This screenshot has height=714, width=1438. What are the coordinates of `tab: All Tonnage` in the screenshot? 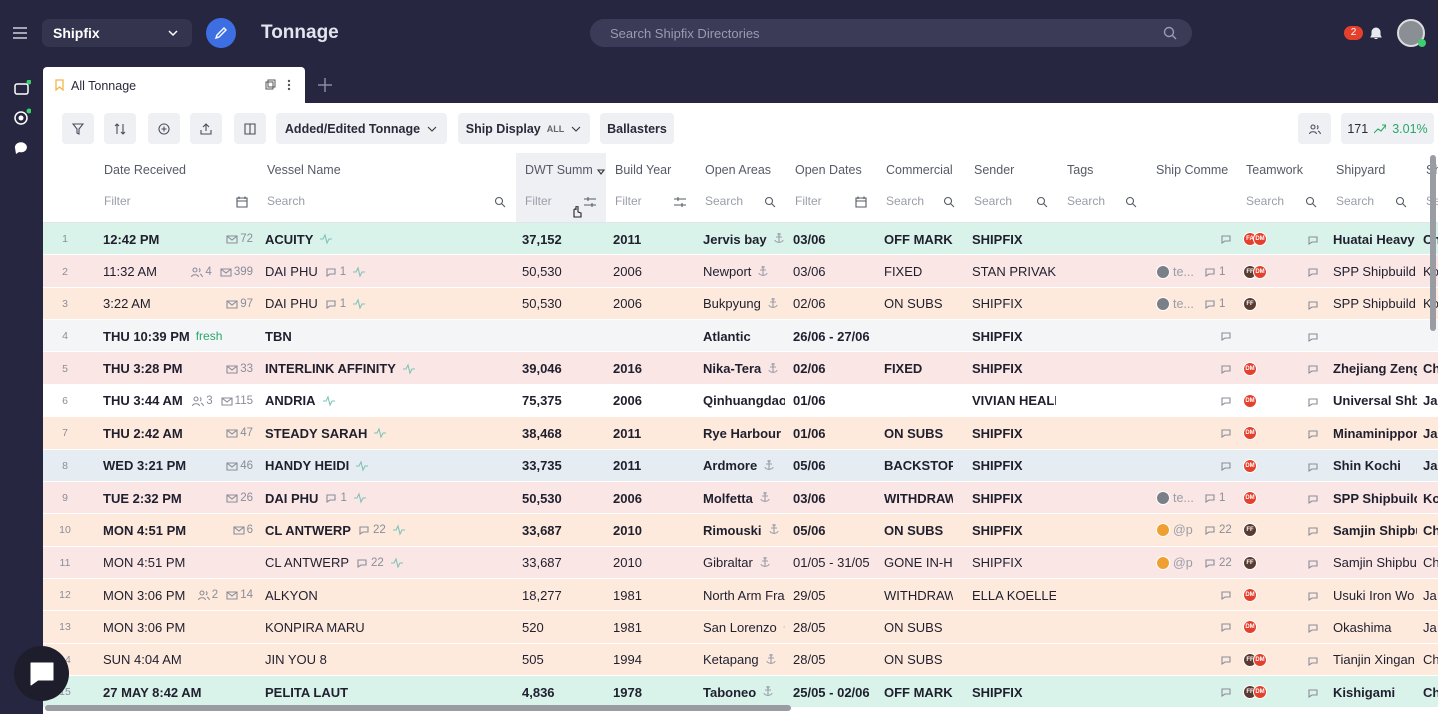 It's located at (174, 85).